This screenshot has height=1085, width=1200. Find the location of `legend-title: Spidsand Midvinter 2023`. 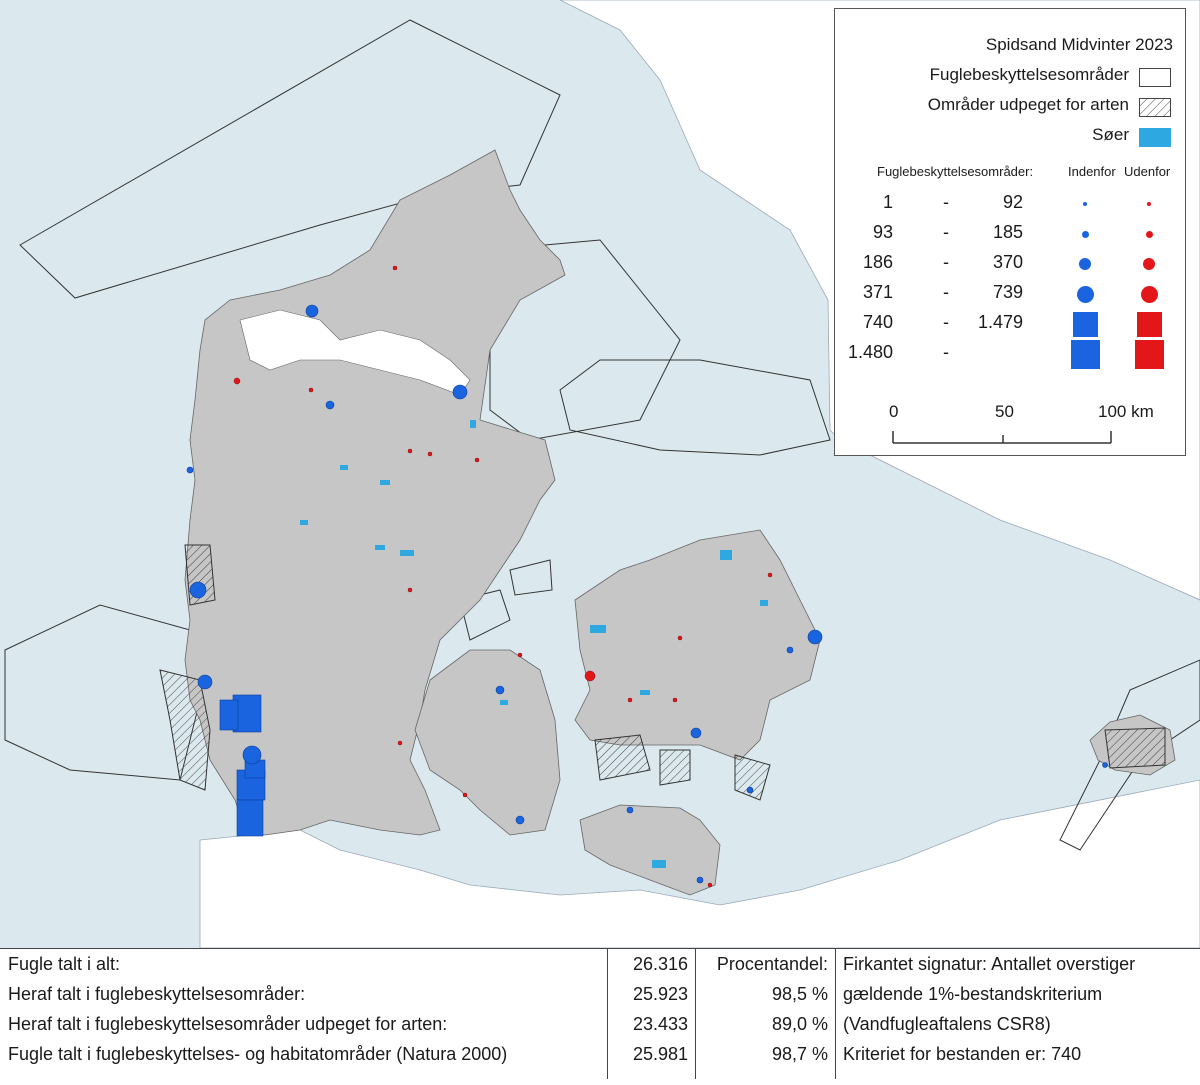

legend-title: Spidsand Midvinter 2023 is located at coordinates (1079, 44).